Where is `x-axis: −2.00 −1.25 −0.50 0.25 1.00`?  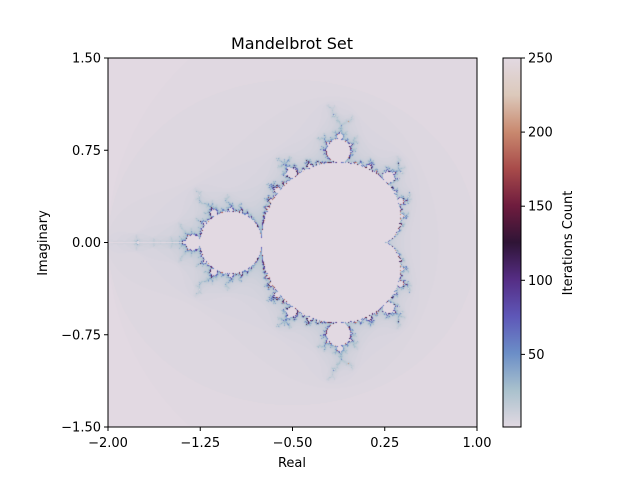
x-axis: −2.00 −1.25 −0.50 0.25 1.00 is located at coordinates (289, 439).